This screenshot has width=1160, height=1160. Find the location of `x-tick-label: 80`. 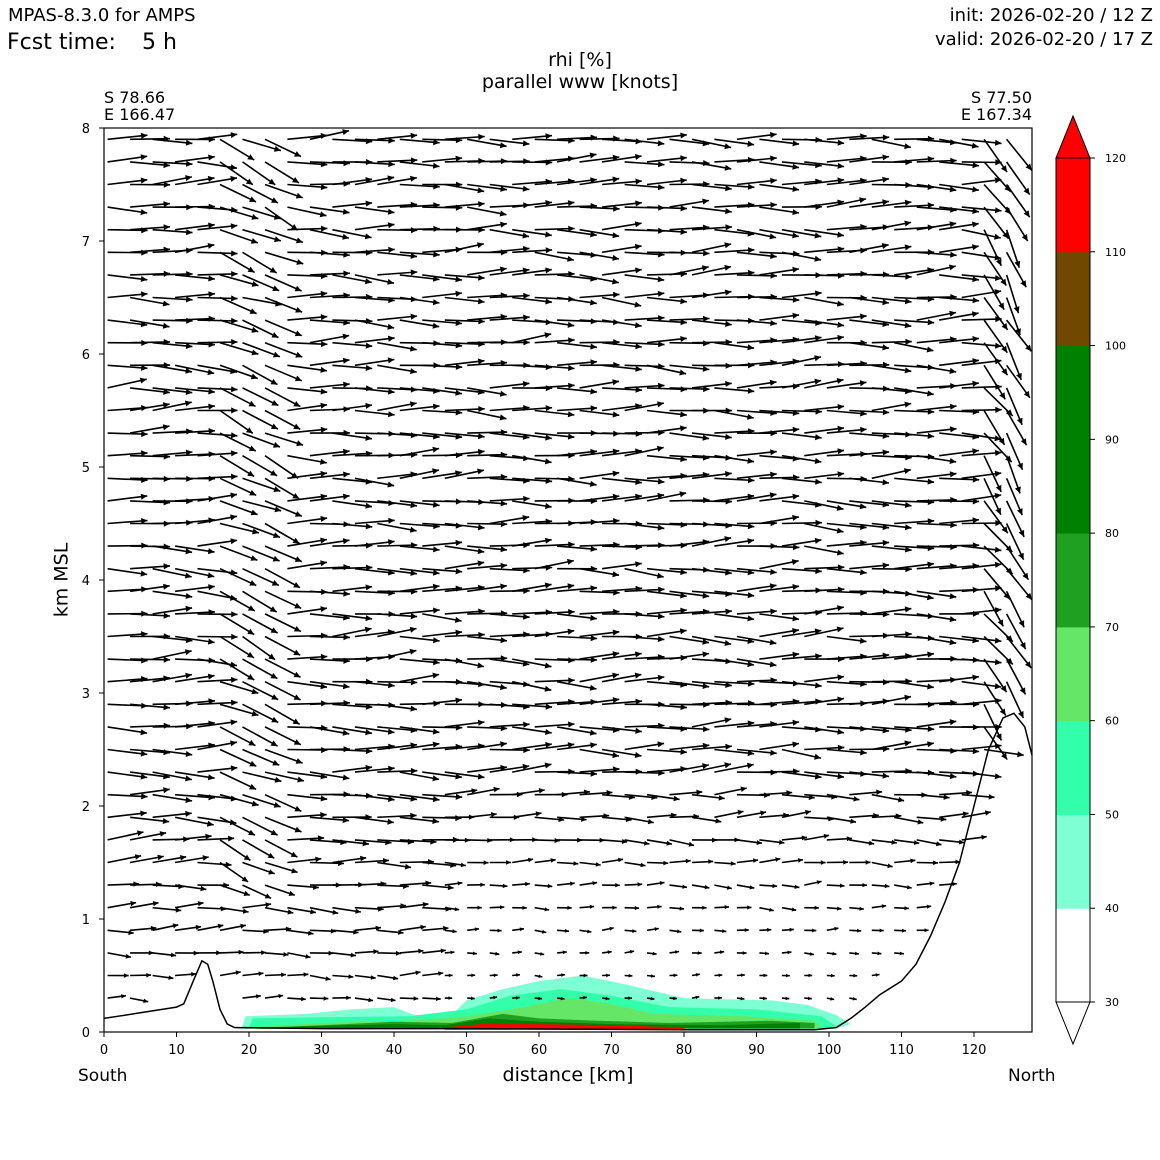

x-tick-label: 80 is located at coordinates (684, 1050).